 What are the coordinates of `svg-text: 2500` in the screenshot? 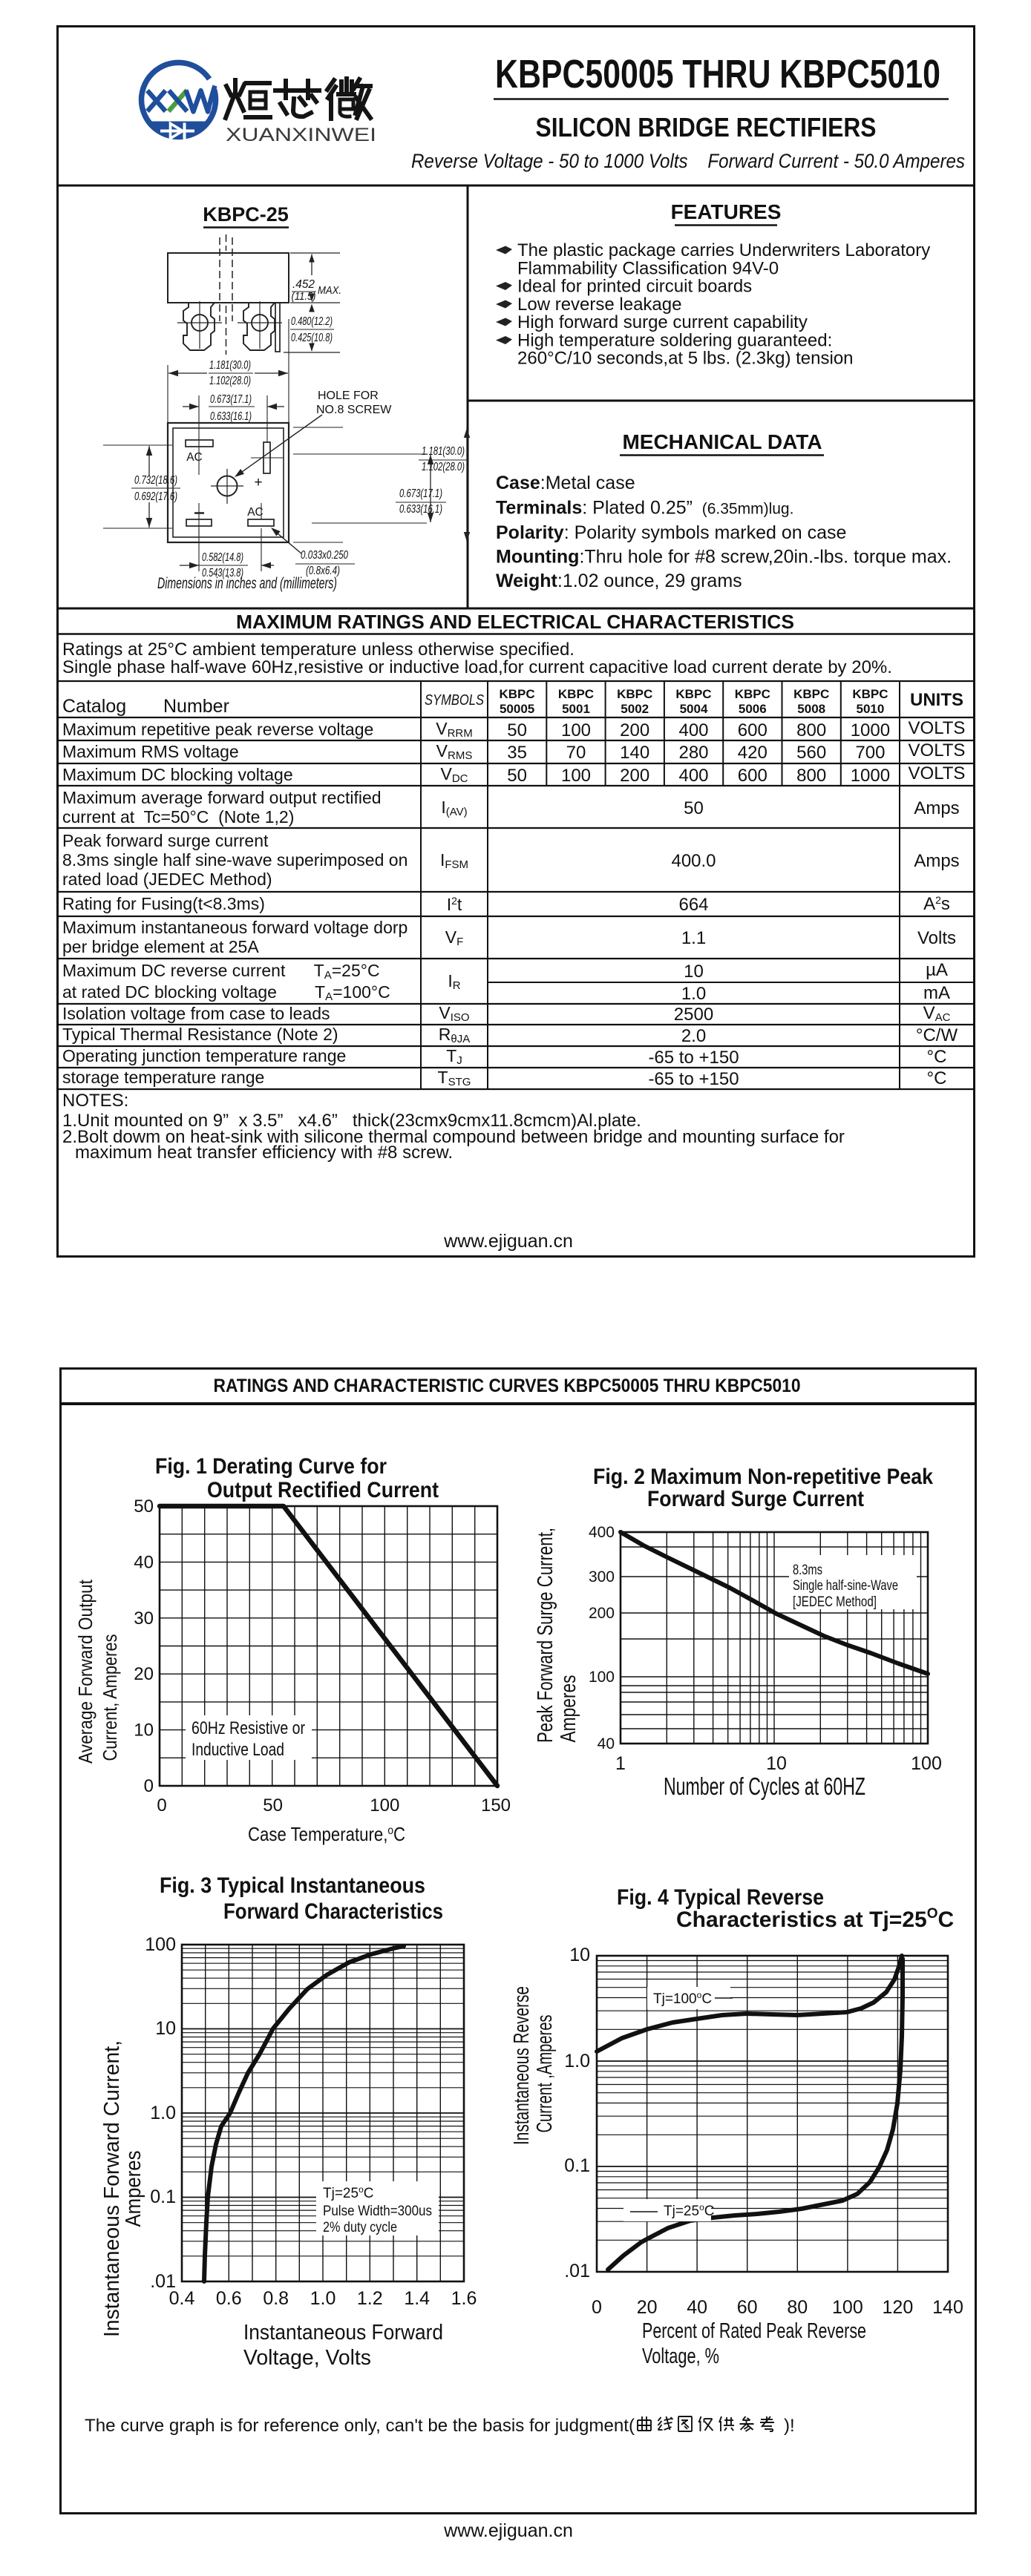 It's located at (693, 1015).